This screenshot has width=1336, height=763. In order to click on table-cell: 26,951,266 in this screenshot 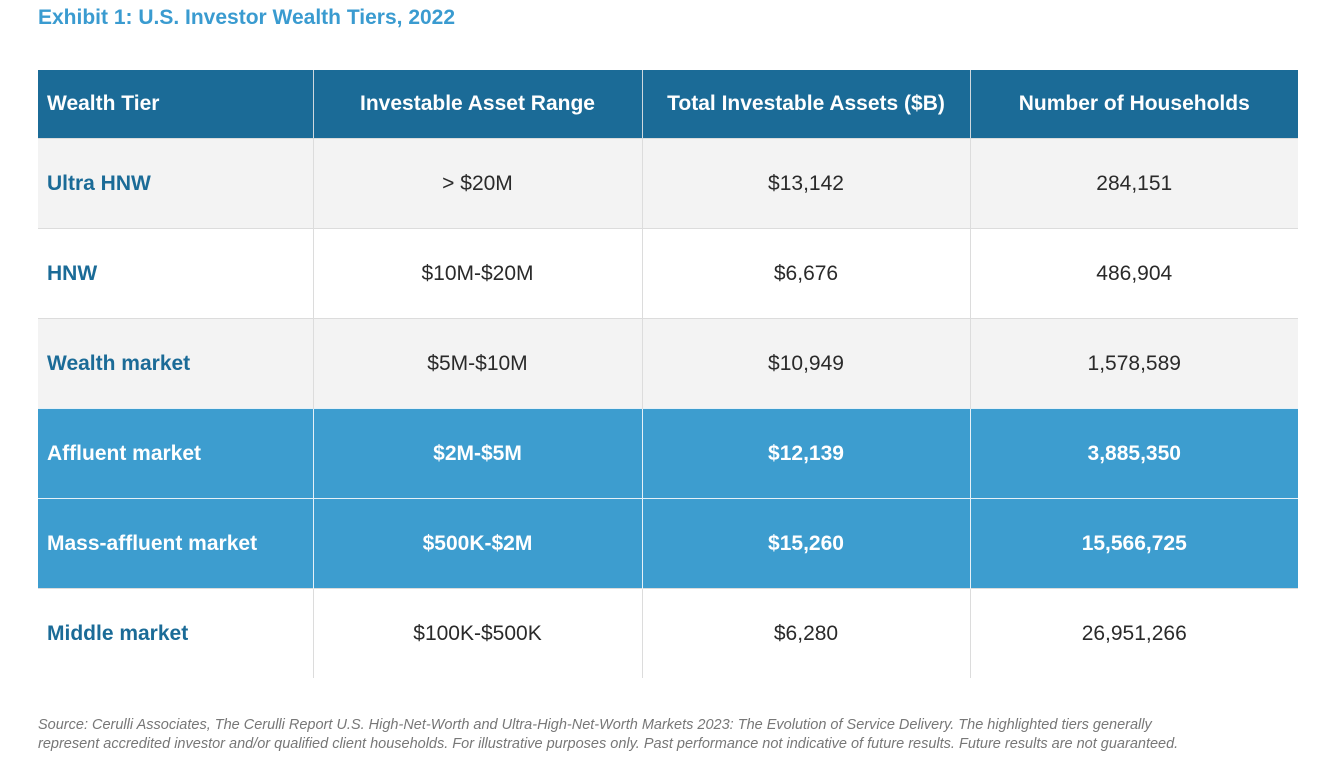, I will do `click(1133, 633)`.